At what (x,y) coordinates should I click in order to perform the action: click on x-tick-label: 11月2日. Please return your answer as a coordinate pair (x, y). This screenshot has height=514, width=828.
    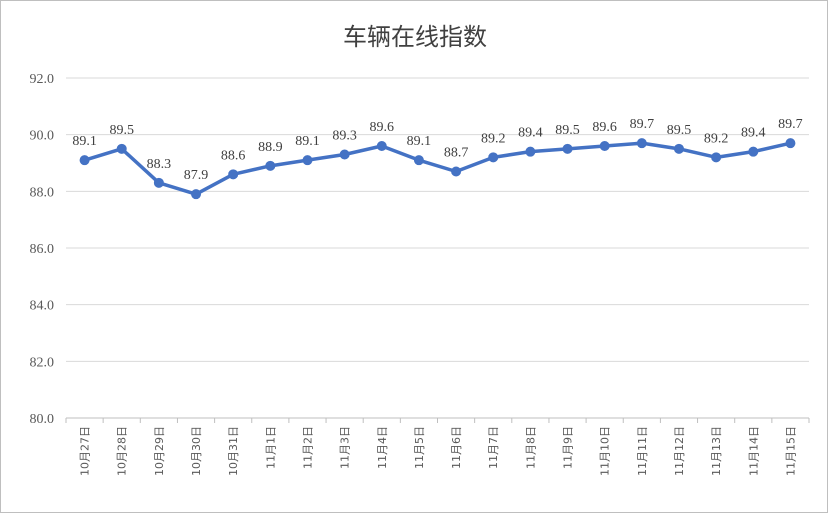
    Looking at the image, I should click on (307, 447).